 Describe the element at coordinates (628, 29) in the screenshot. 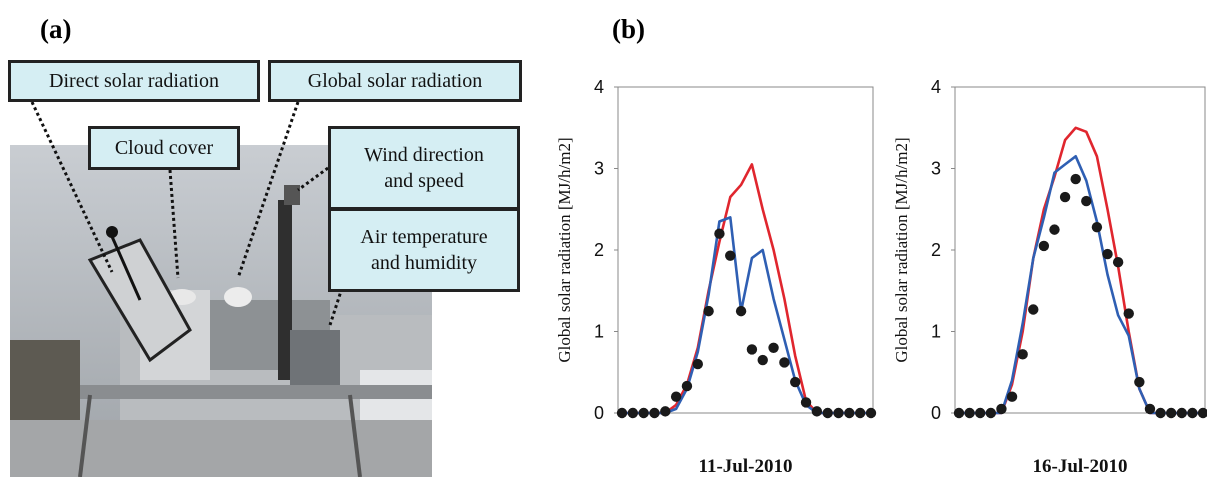

I see `panel-label: (b)` at that location.